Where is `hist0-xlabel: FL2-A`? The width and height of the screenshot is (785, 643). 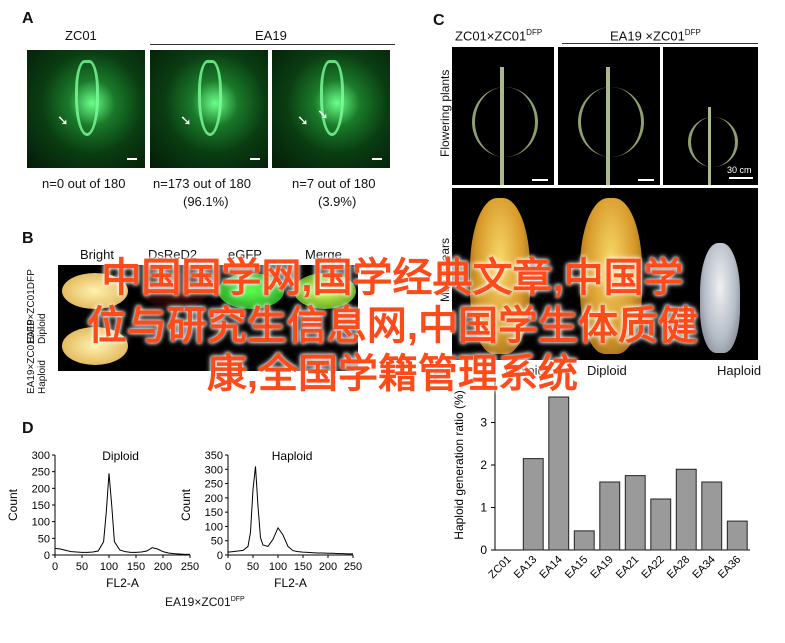
hist0-xlabel: FL2-A is located at coordinates (122, 583).